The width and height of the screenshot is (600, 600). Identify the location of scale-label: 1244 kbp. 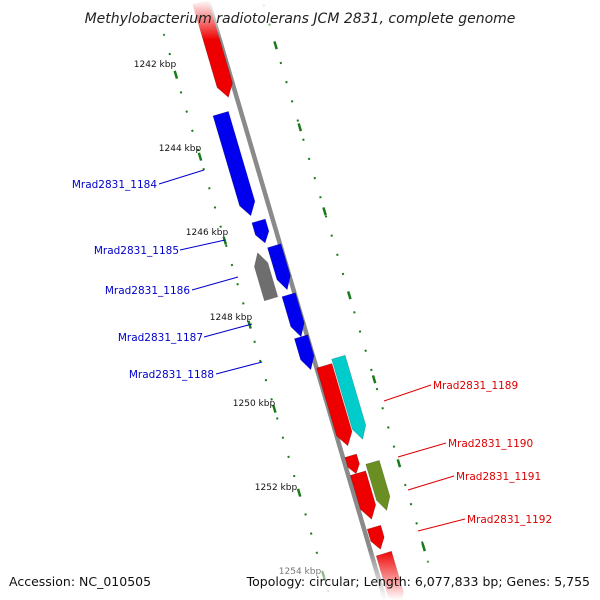
(180, 149).